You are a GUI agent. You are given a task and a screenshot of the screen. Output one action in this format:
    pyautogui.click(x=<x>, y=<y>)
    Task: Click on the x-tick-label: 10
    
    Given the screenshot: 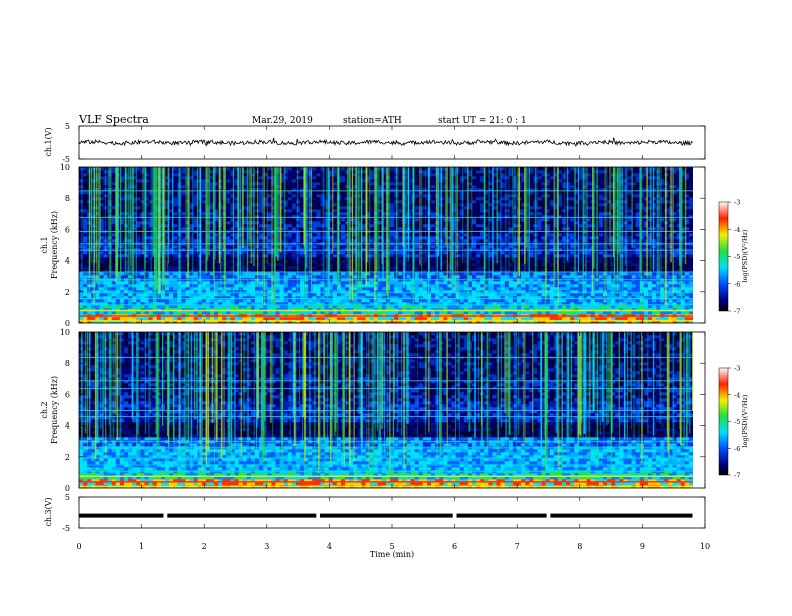 What is the action you would take?
    pyautogui.click(x=705, y=546)
    